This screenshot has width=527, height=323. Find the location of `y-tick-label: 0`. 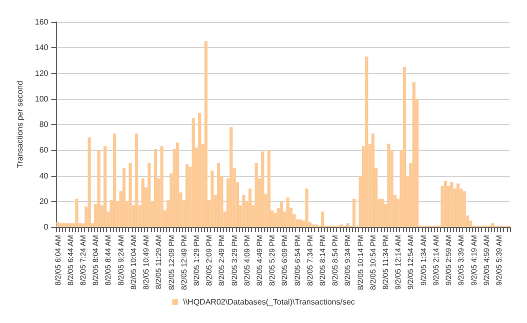

y-tick-label: 0 is located at coordinates (46, 227).